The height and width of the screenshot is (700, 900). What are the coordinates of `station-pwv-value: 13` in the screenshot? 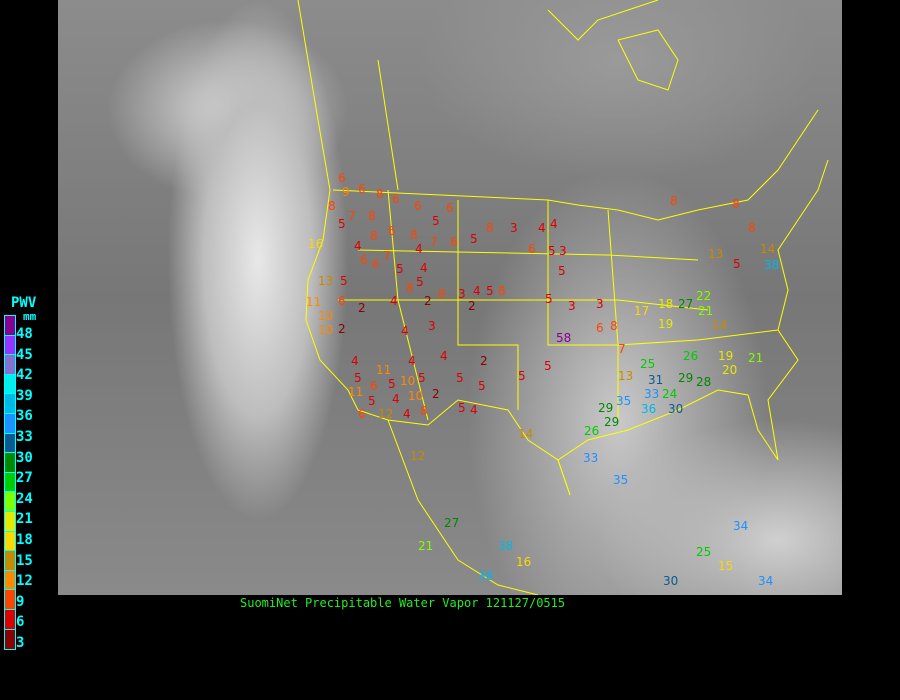 It's located at (716, 254).